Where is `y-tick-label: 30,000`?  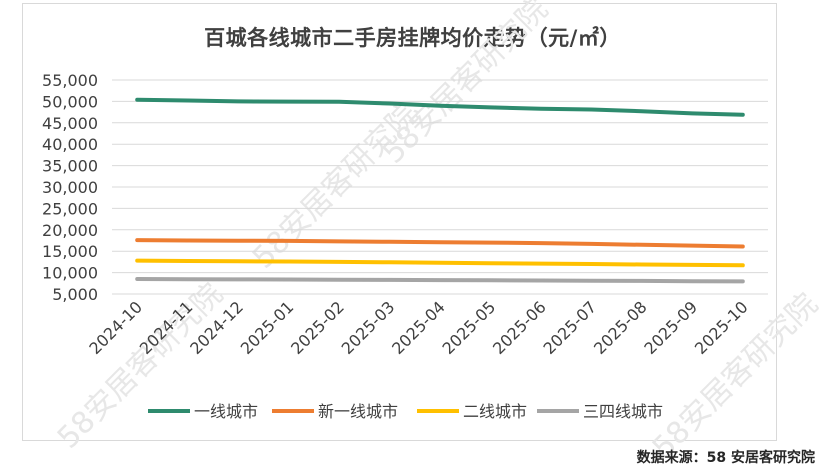 y-tick-label: 30,000 is located at coordinates (70, 187).